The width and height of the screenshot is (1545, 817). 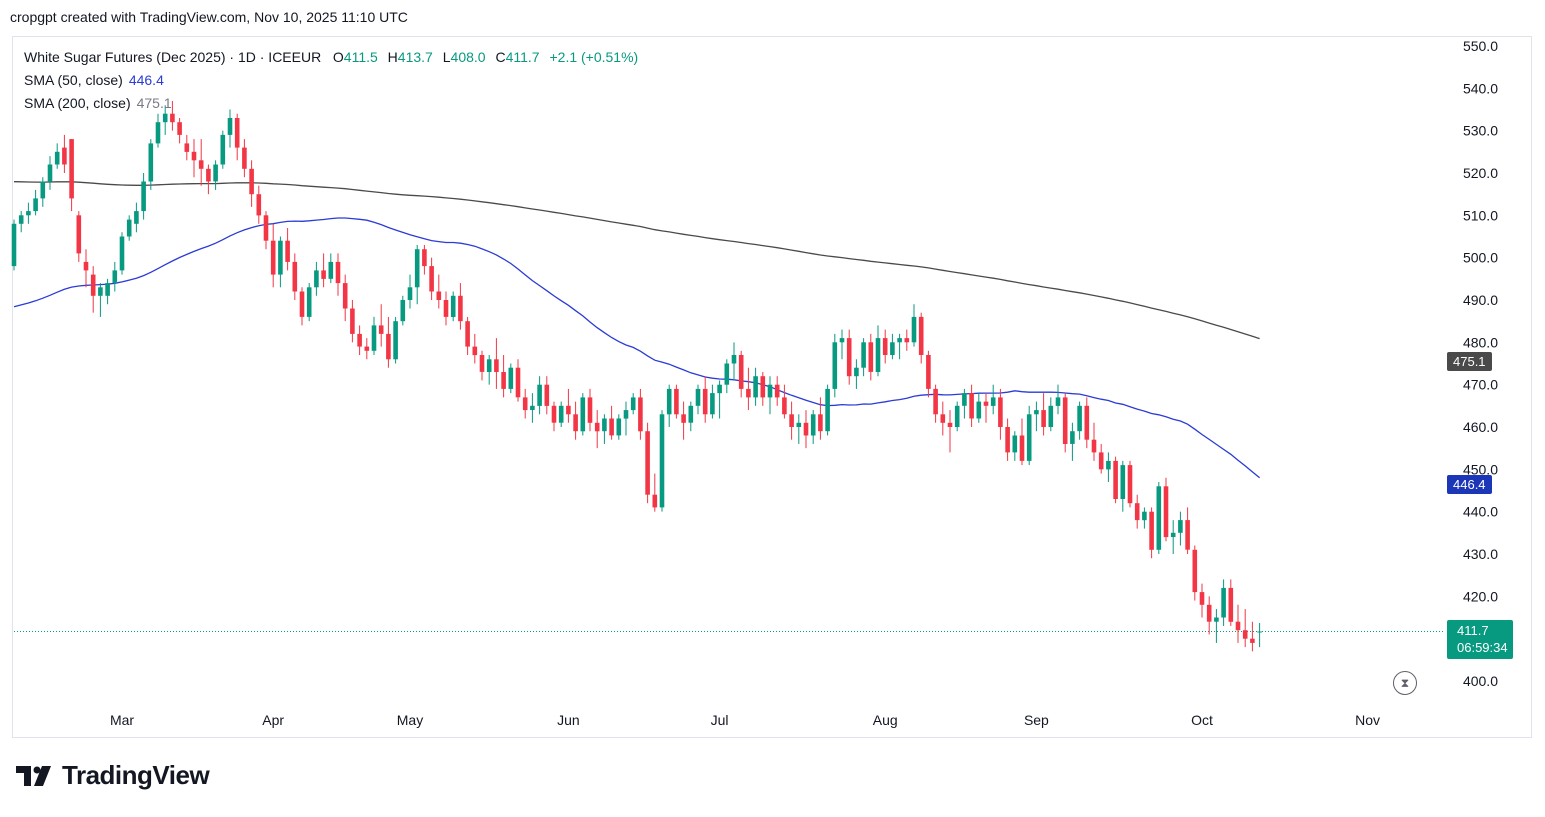 I want to click on open-value: 411.5, so click(x=360, y=57).